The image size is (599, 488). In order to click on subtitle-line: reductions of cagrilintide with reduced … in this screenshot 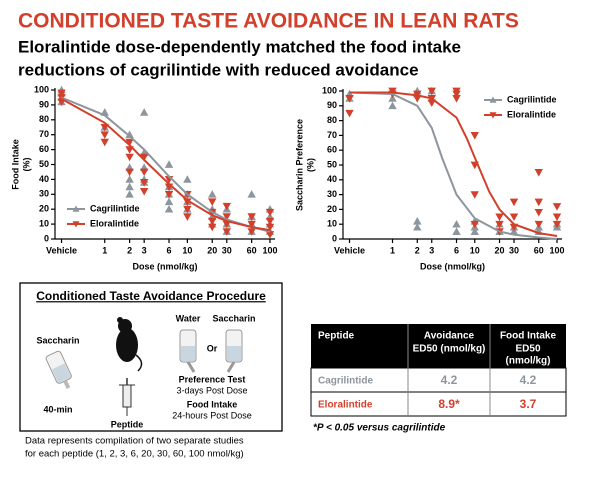, I will do `click(218, 69)`.